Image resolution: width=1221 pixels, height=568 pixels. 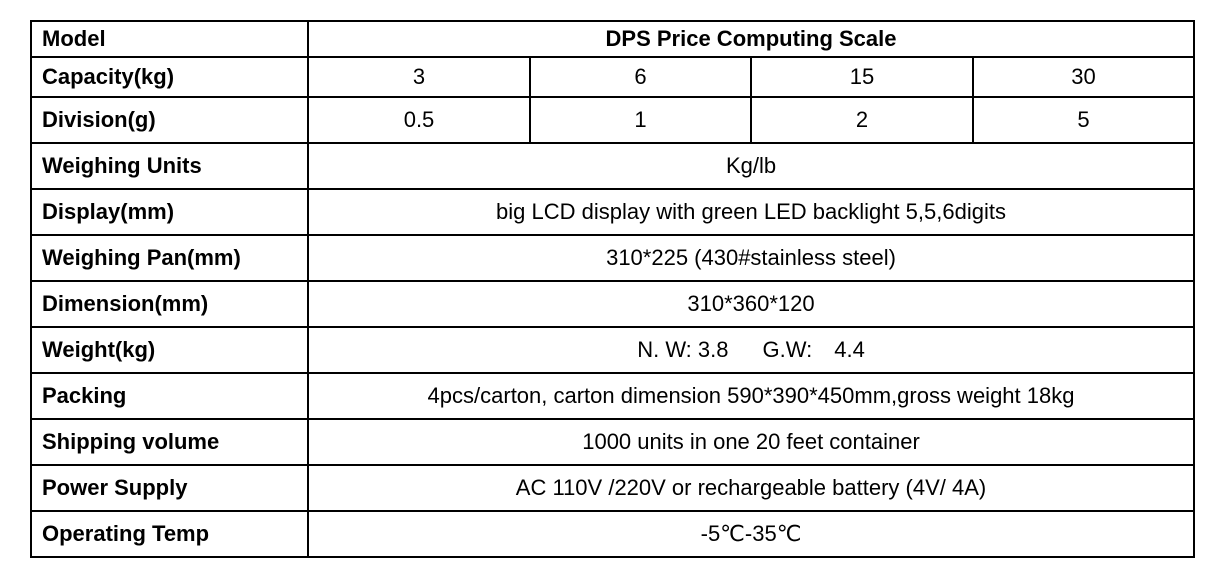 What do you see at coordinates (169, 534) in the screenshot?
I see `row-label-operating-temp: Operating Temp` at bounding box center [169, 534].